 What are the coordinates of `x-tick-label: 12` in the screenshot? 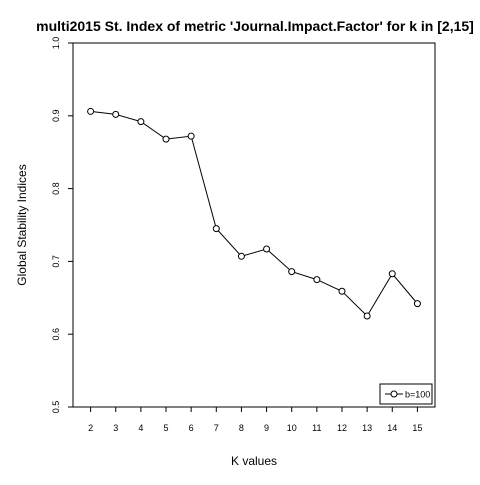 It's located at (342, 428).